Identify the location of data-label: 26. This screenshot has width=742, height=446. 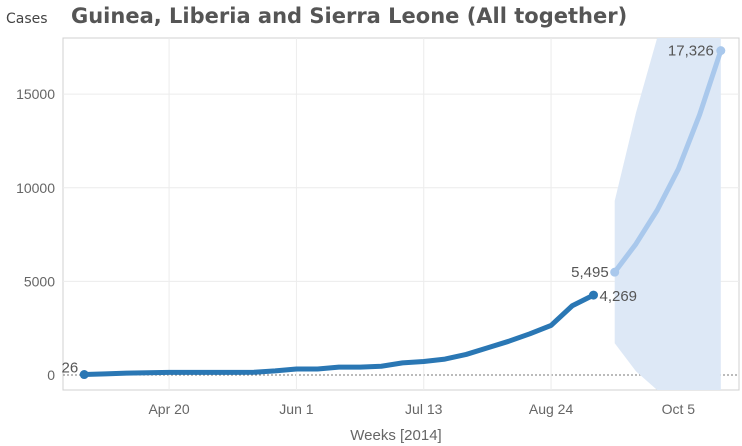
(70, 368).